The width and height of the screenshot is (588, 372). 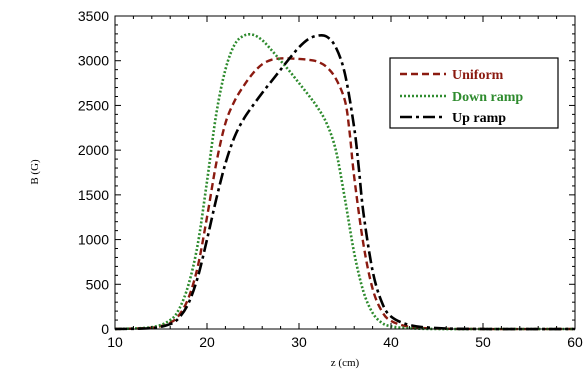 What do you see at coordinates (93, 16) in the screenshot?
I see `y-tick-label: 3500` at bounding box center [93, 16].